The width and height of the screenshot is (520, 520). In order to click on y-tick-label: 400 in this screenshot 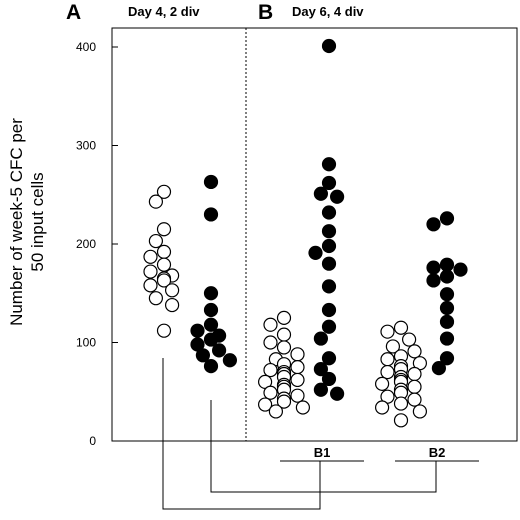, I will do `click(86, 47)`.